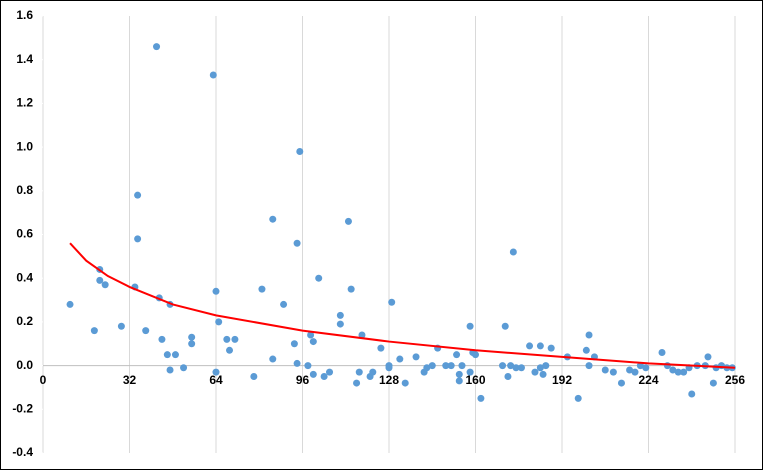  What do you see at coordinates (130, 380) in the screenshot?
I see `x-tick-label: 32` at bounding box center [130, 380].